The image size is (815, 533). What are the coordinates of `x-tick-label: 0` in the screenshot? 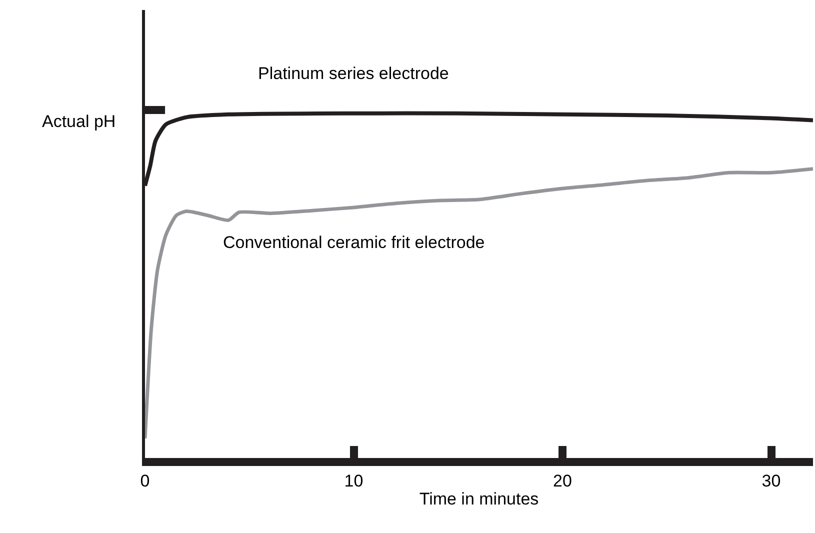 It's located at (145, 480).